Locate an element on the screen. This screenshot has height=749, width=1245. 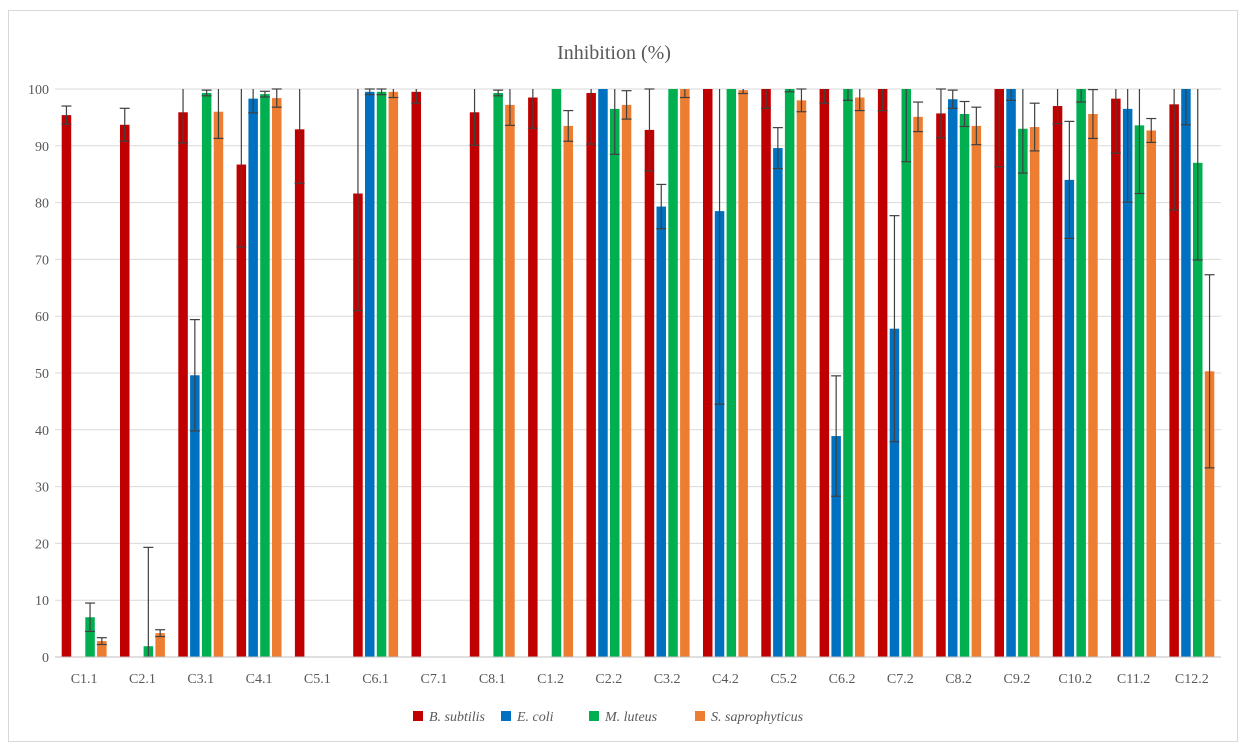
x-tick-label: C3.1 is located at coordinates (200, 679).